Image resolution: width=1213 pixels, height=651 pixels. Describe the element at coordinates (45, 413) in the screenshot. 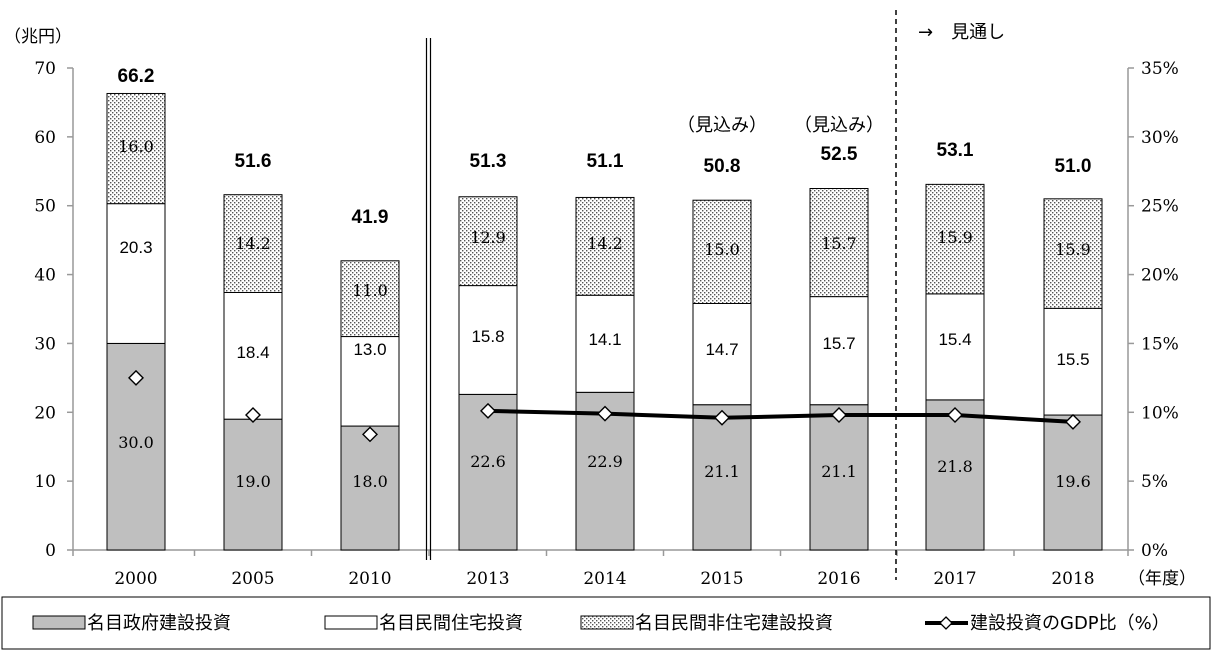

I see `y-tick-label: 20` at that location.